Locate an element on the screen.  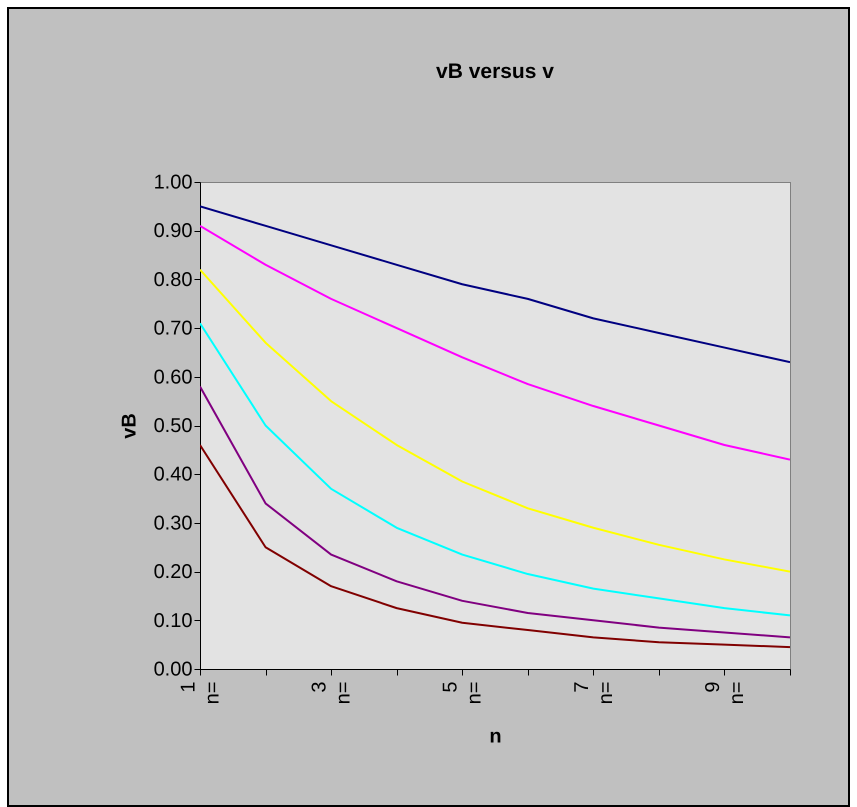
chart-title: vB versus v is located at coordinates (495, 71).